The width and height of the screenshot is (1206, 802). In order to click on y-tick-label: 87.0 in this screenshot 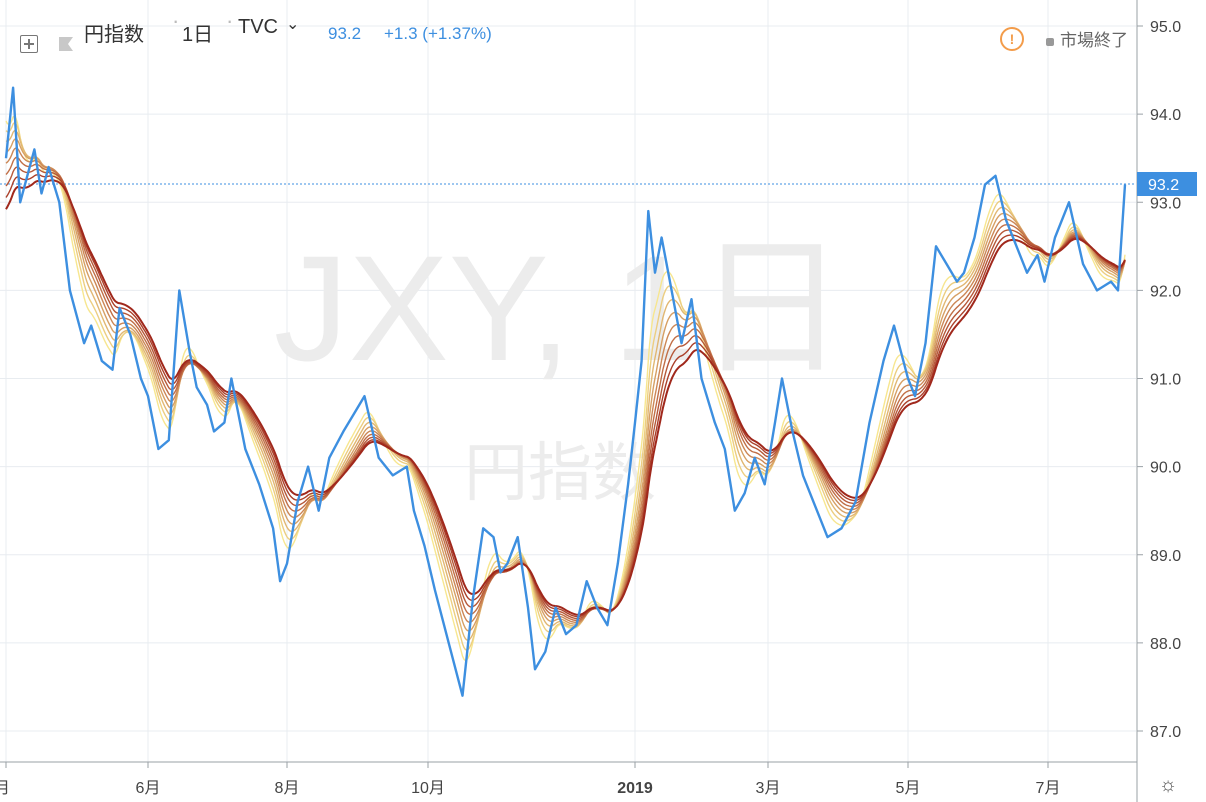, I will do `click(1165, 732)`.